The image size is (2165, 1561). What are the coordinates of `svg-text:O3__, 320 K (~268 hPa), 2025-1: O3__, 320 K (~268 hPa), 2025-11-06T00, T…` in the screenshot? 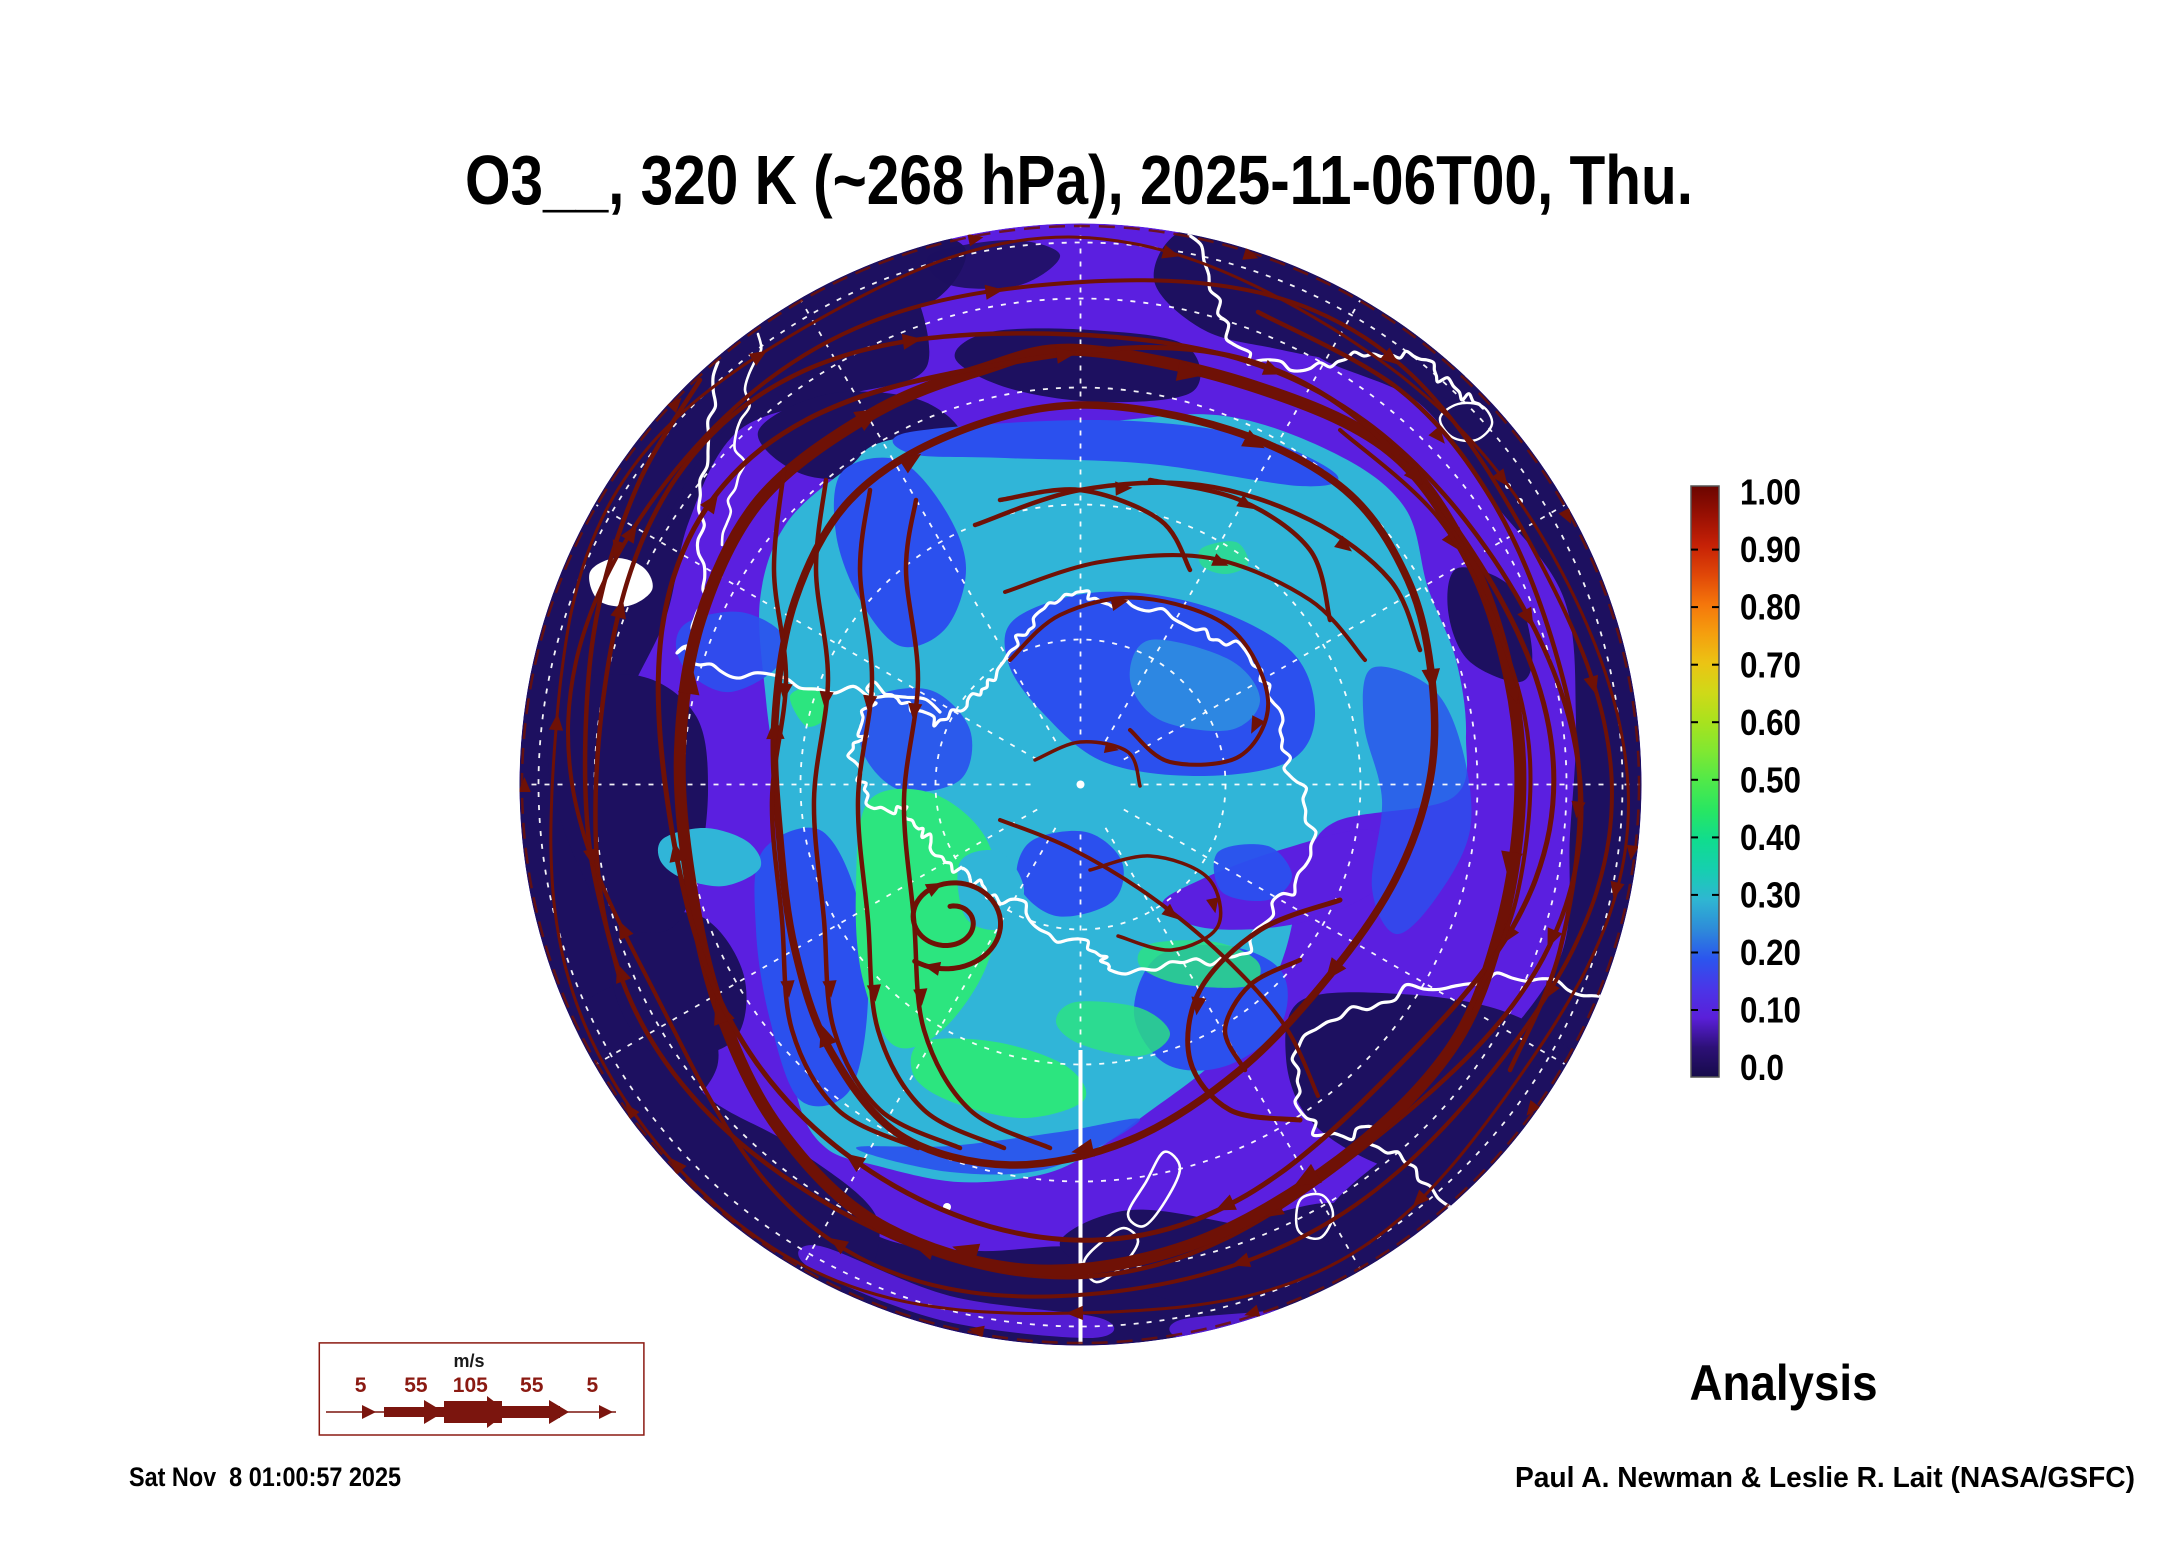 It's located at (1079, 180).